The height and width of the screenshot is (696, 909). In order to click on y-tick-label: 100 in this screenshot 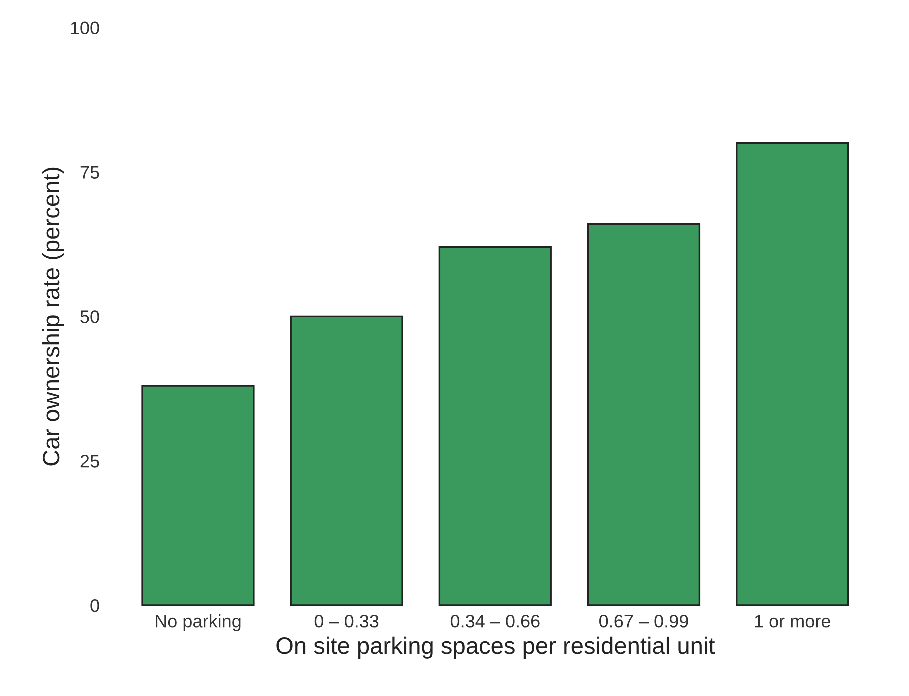, I will do `click(85, 28)`.